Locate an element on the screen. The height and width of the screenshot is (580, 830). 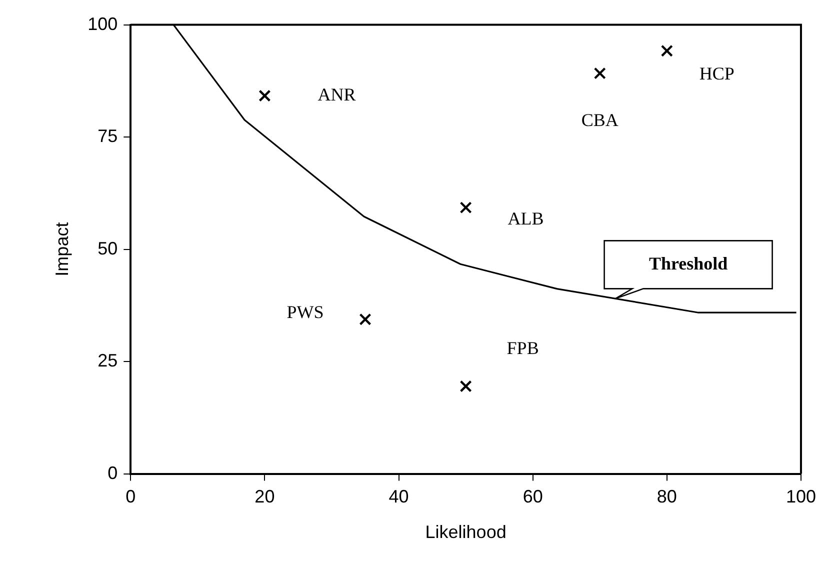
annotation: PWS is located at coordinates (305, 312).